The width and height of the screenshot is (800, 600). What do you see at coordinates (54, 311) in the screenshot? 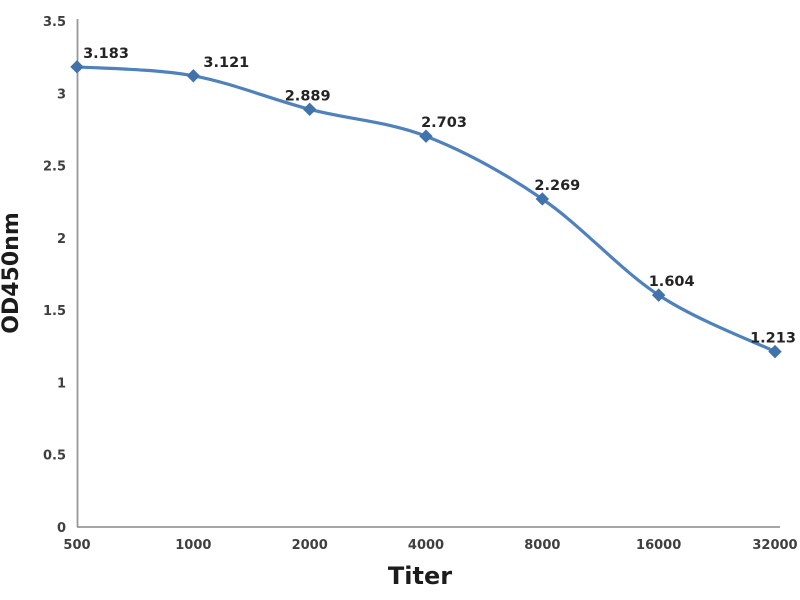
I see `y-tick-label: 1.5` at bounding box center [54, 311].